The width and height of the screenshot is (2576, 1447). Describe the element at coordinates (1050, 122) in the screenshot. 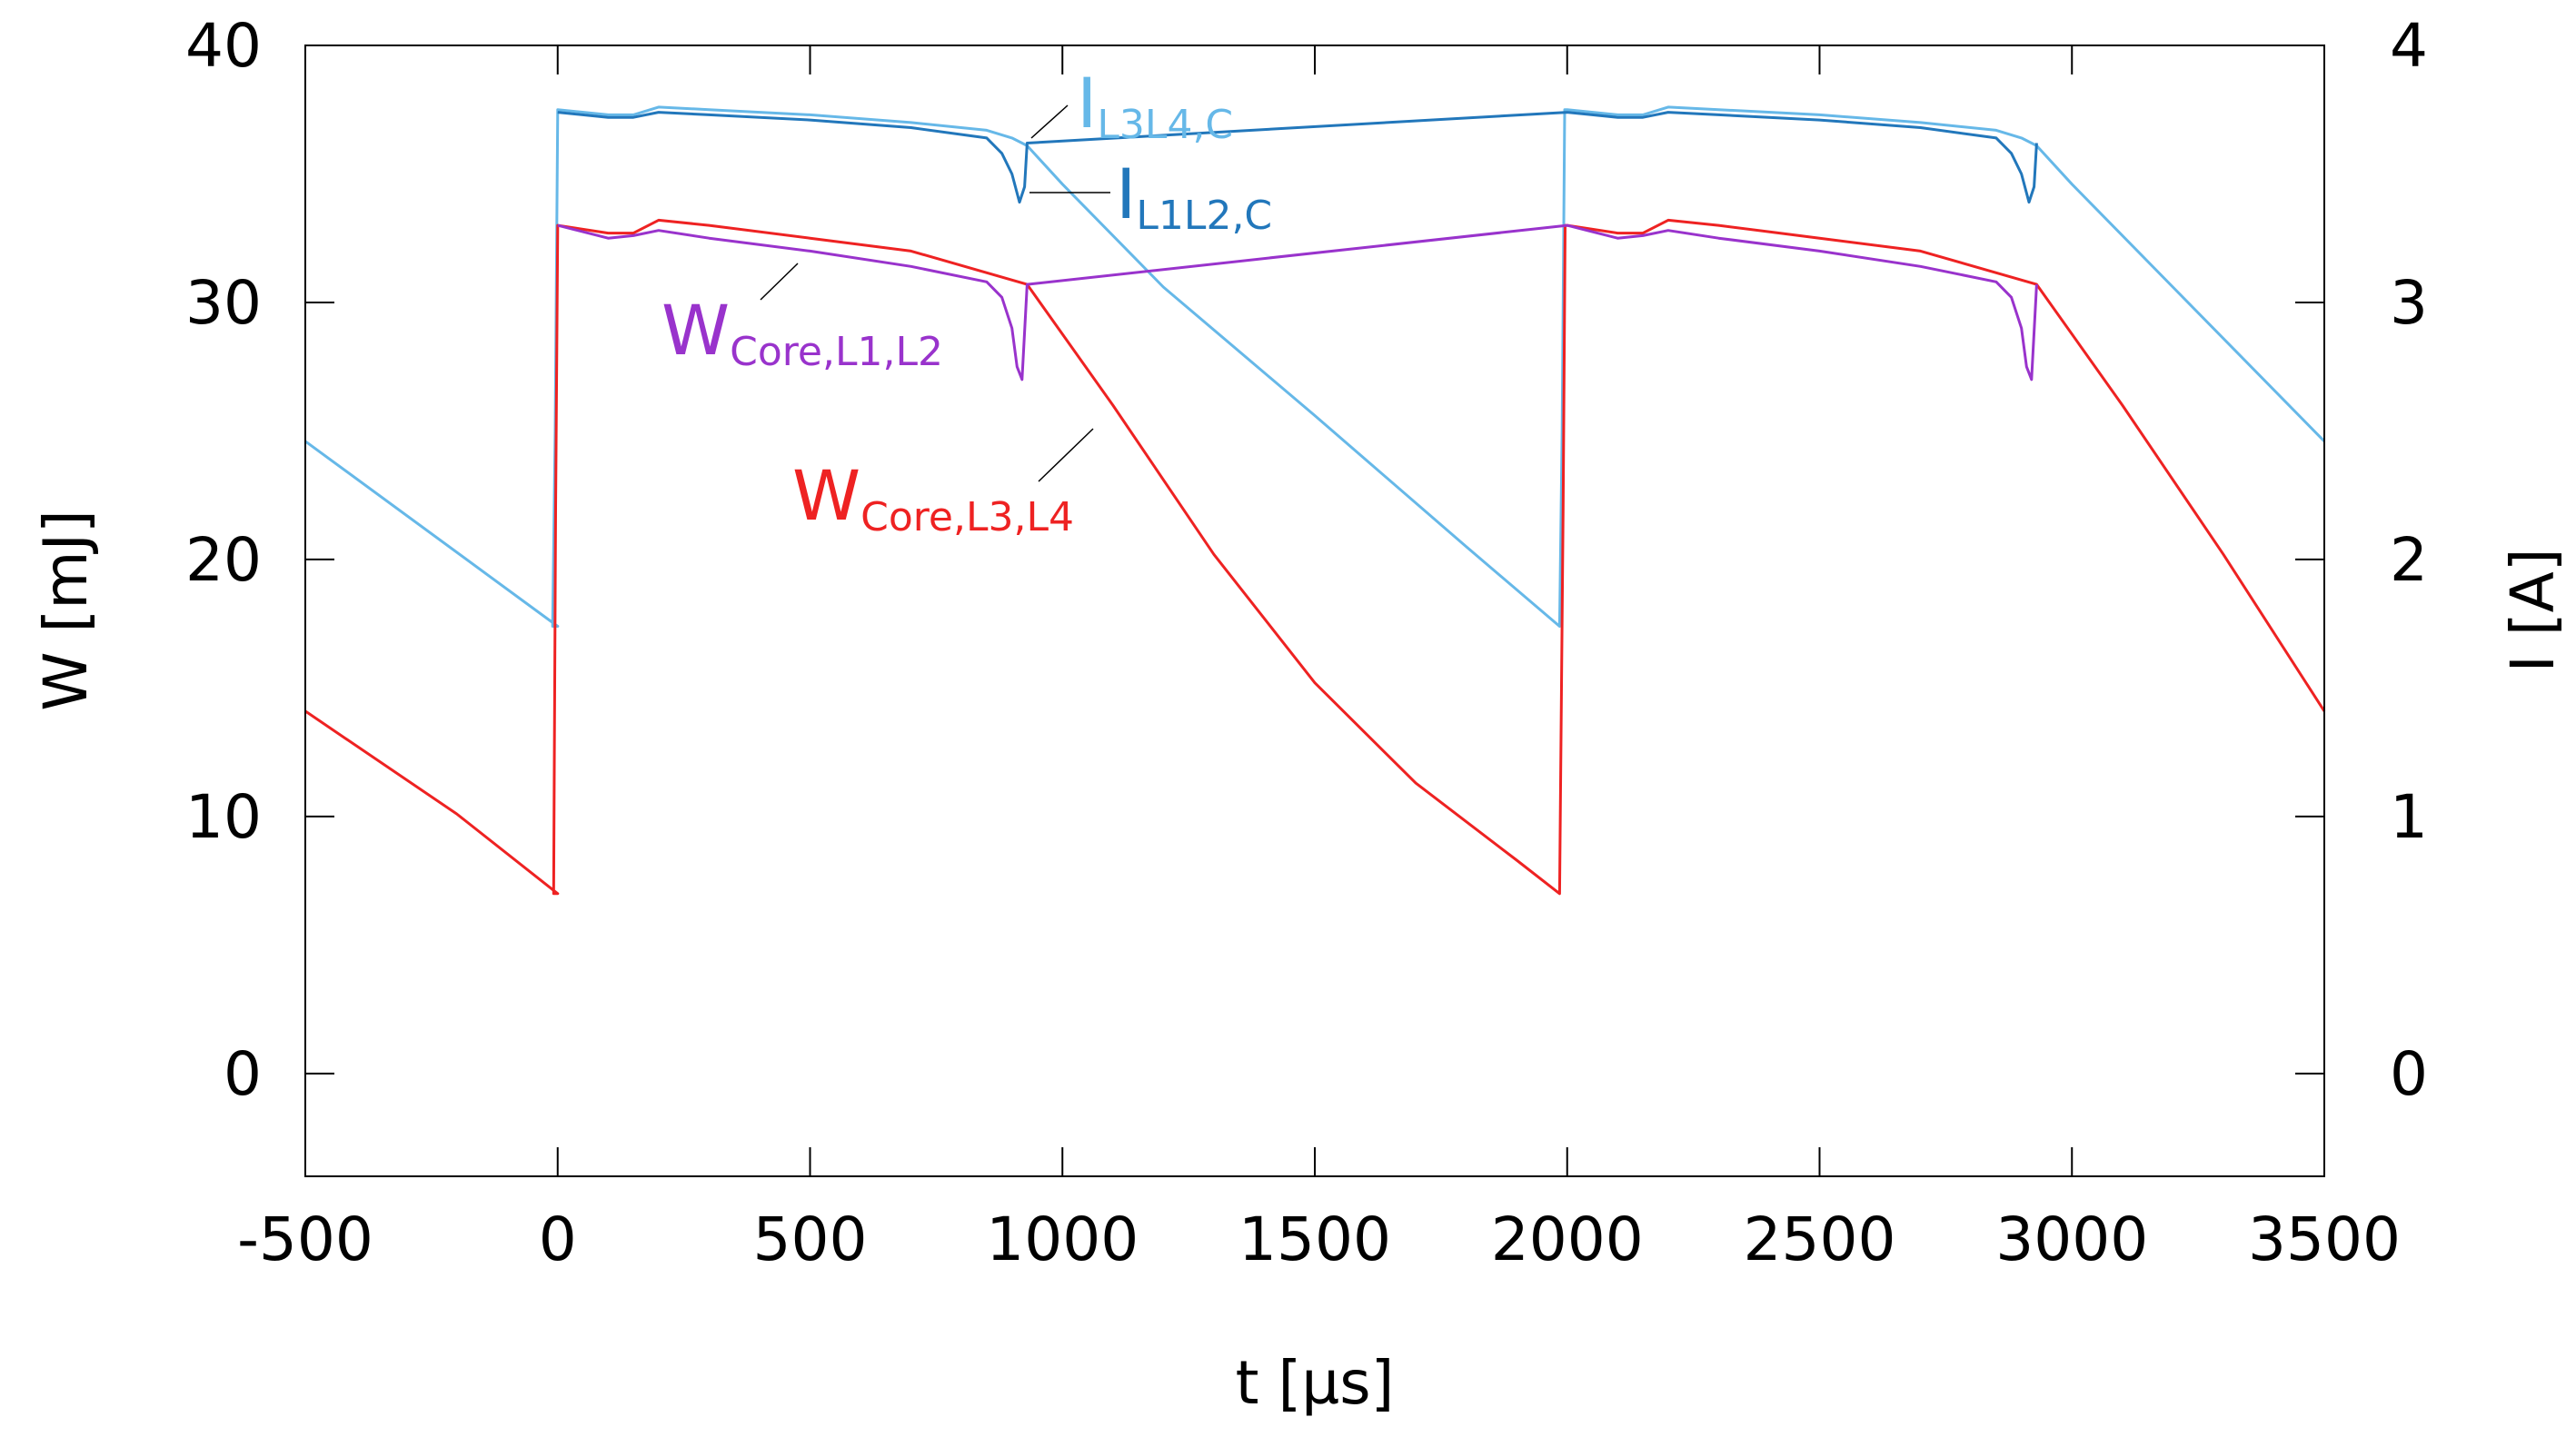

I see `leader-line-i-l3l4-c` at that location.